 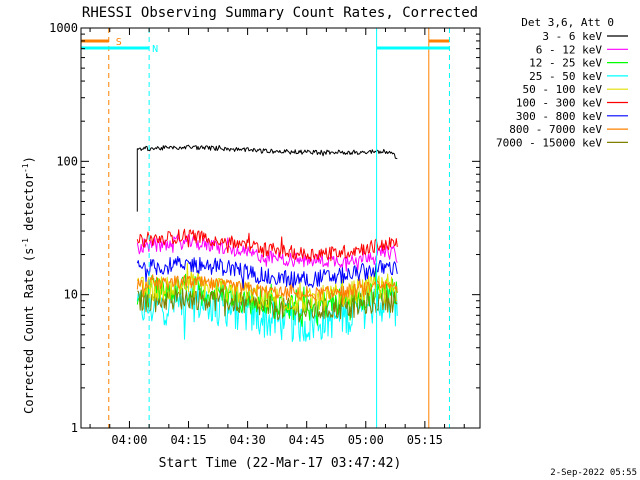 What do you see at coordinates (29, 205) in the screenshot?
I see `y-axis-label-part: detector` at bounding box center [29, 205].